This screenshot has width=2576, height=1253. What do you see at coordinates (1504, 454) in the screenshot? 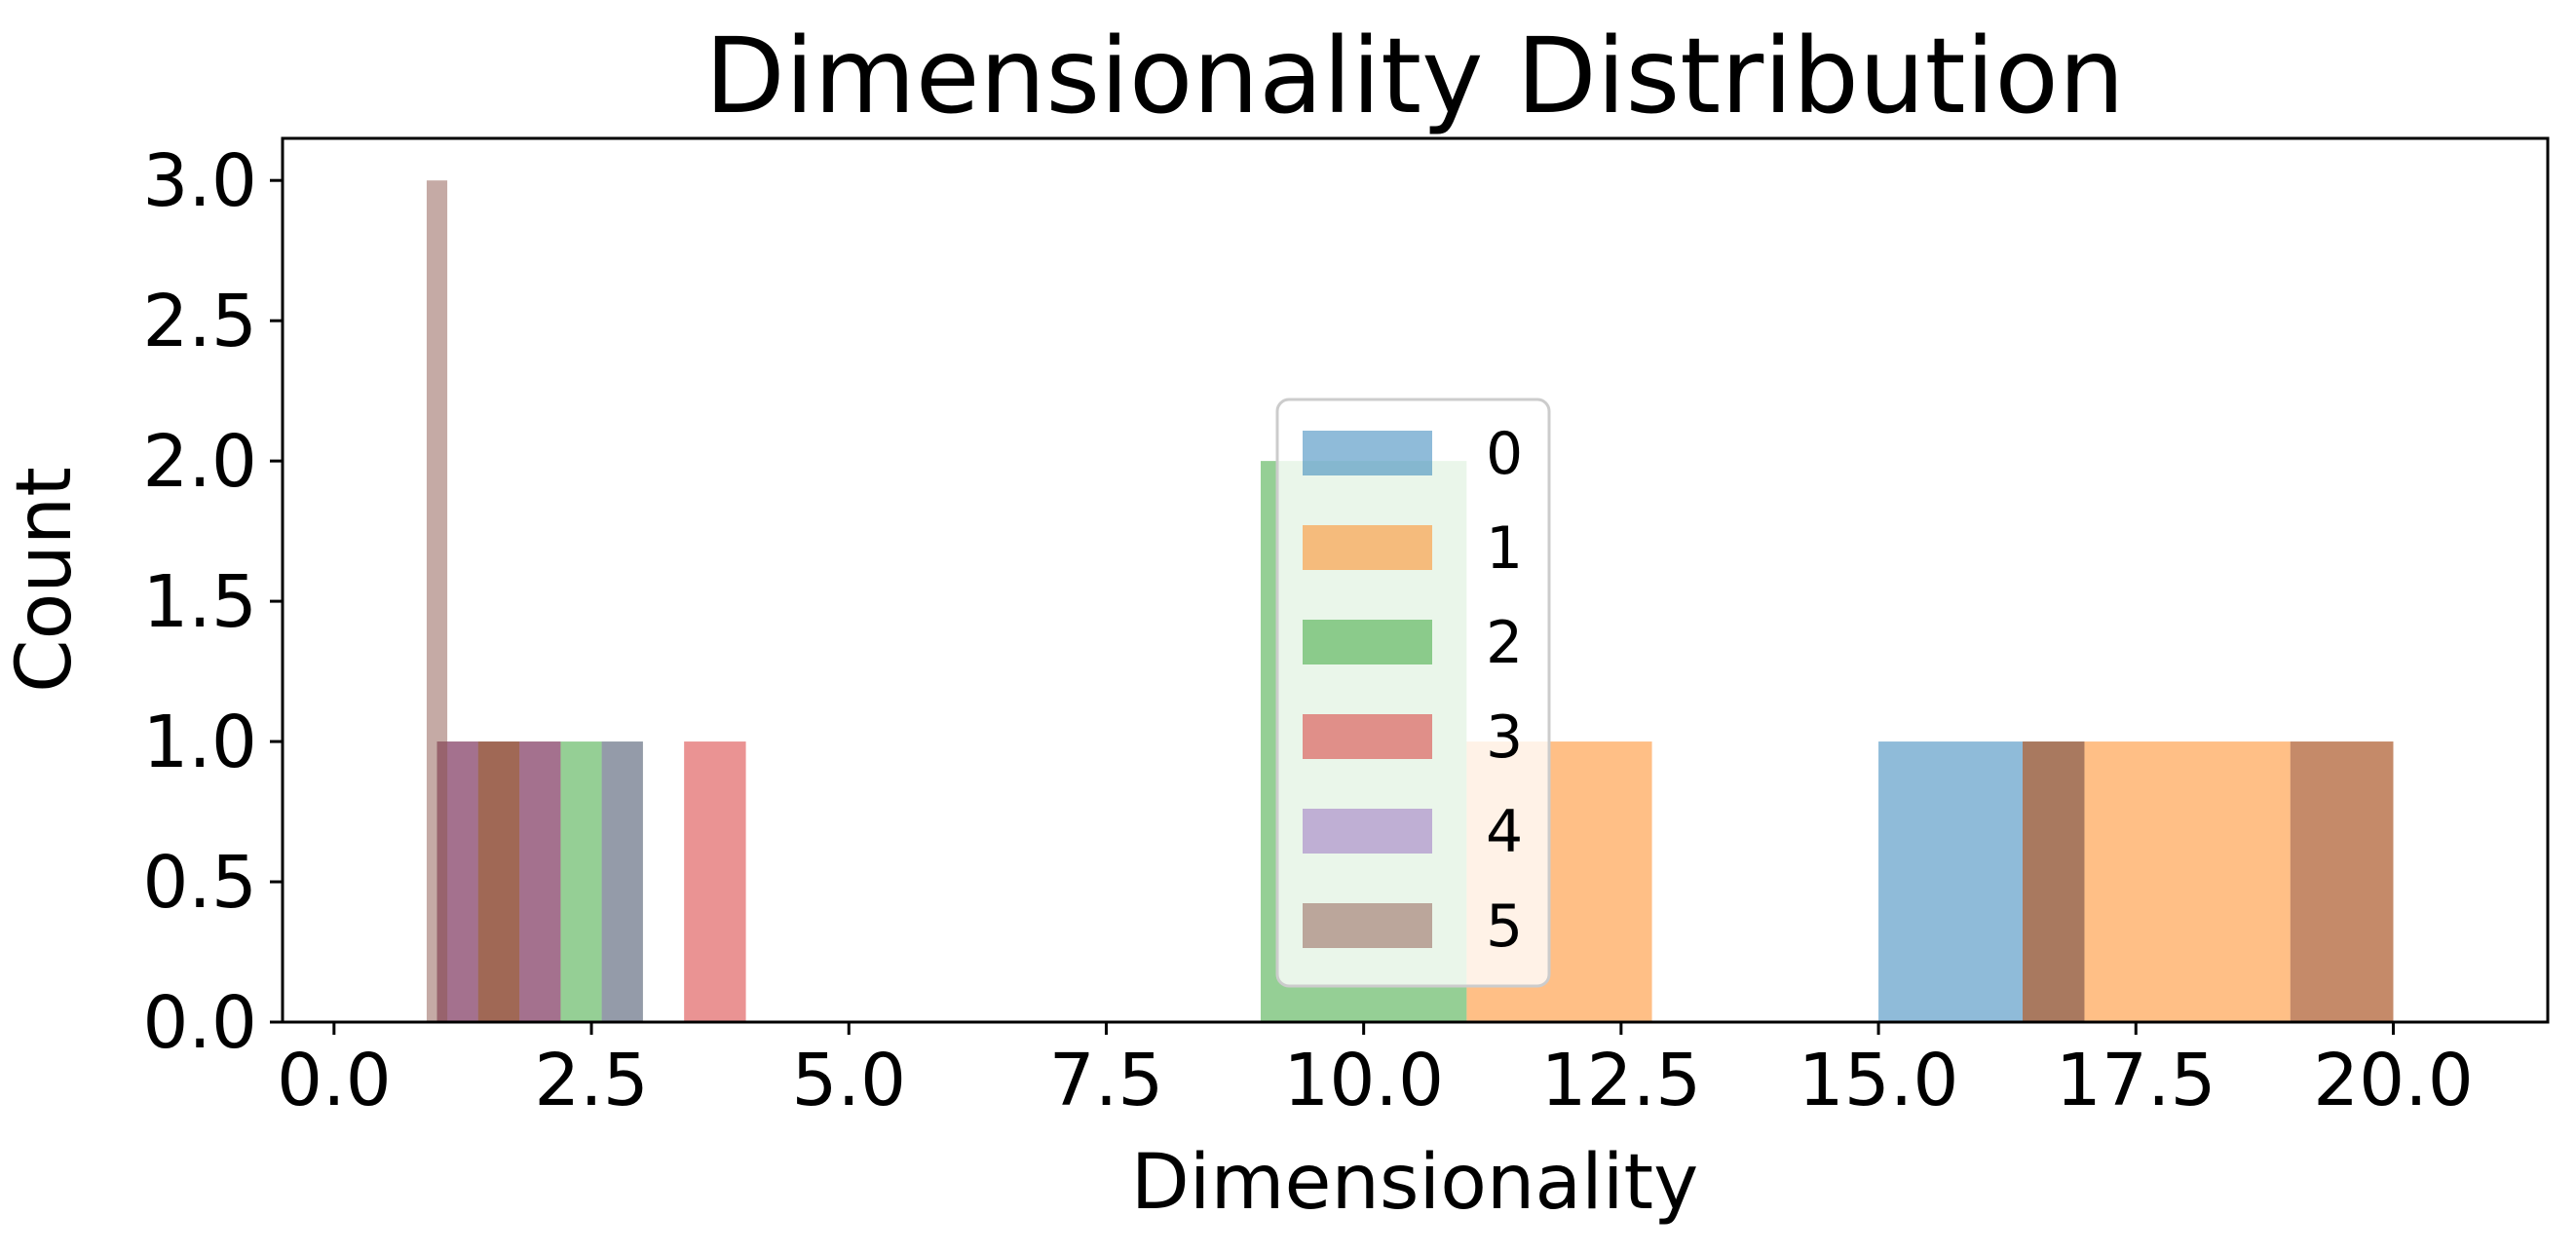
I see `legend-label-0: 0` at bounding box center [1504, 454].